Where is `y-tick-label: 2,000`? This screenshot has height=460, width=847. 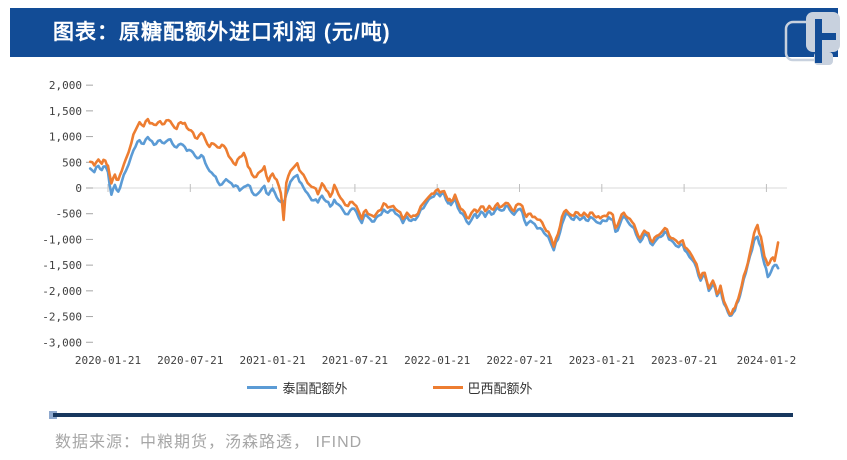
y-tick-label: 2,000 is located at coordinates (65, 85).